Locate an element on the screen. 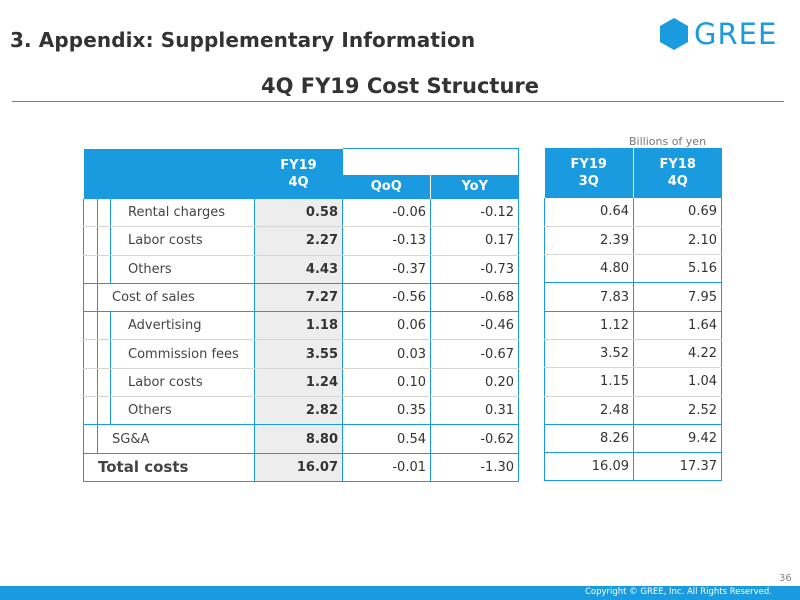  fy18-4q-value: 9.42 is located at coordinates (677, 438).